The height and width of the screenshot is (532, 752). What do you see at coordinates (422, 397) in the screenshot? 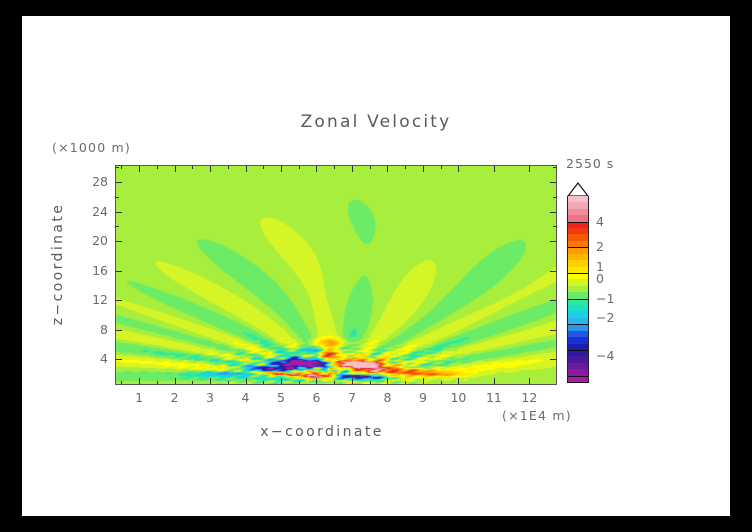
I see `x-tick-label: 9` at bounding box center [422, 397].